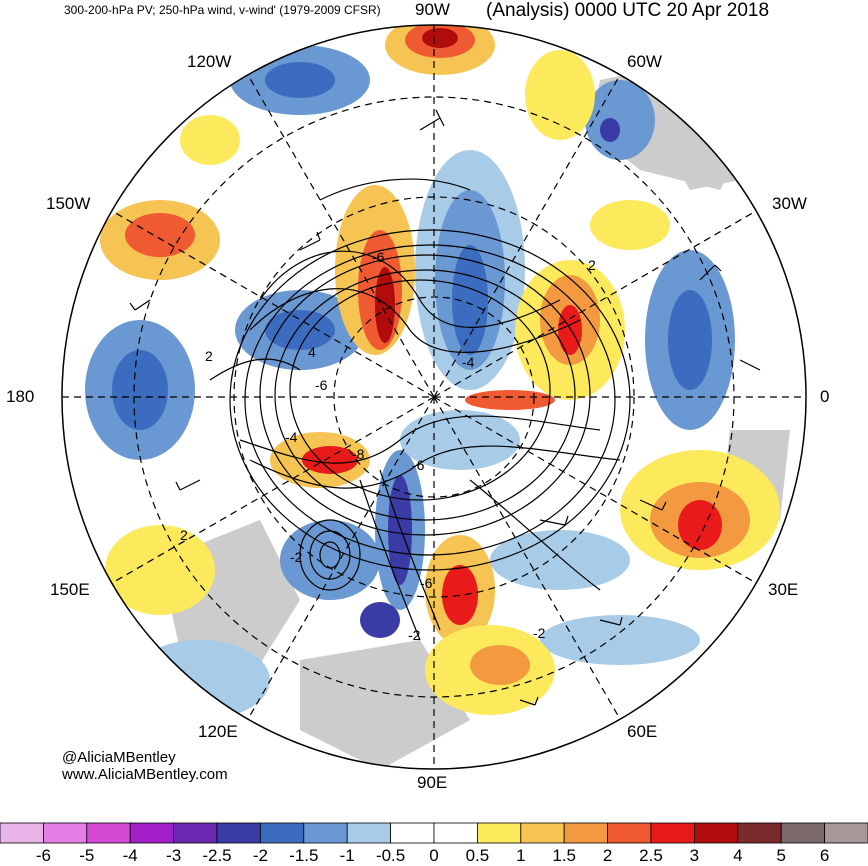 This screenshot has width=868, height=866. What do you see at coordinates (218, 731) in the screenshot?
I see `lon-label-120e: 120E` at bounding box center [218, 731].